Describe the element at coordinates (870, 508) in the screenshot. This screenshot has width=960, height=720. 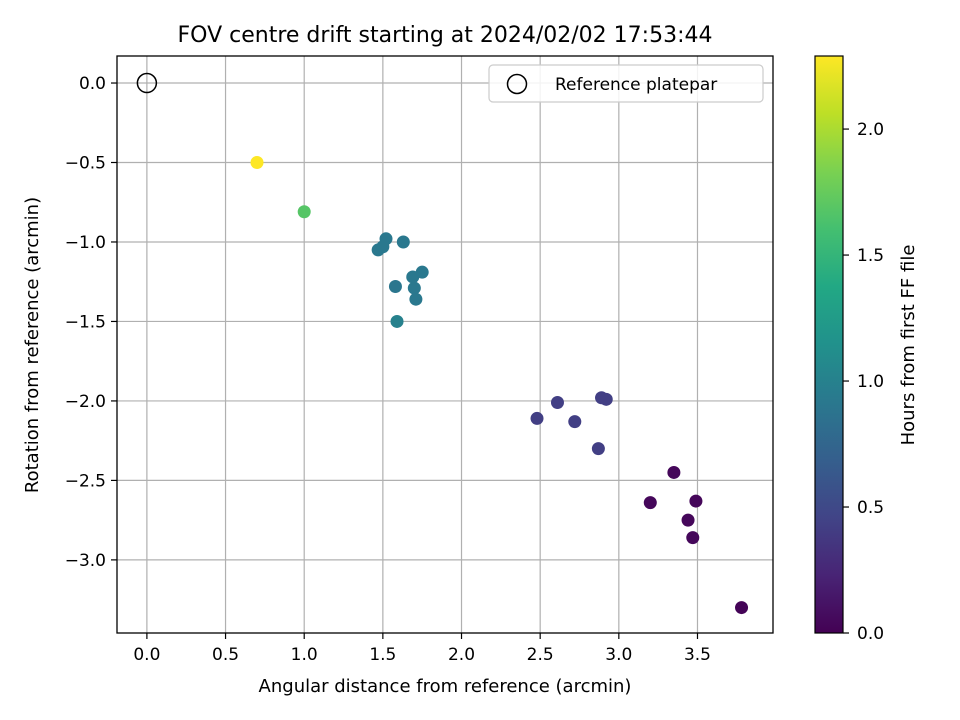
I see `colorbar-tick-label: 0.5` at that location.